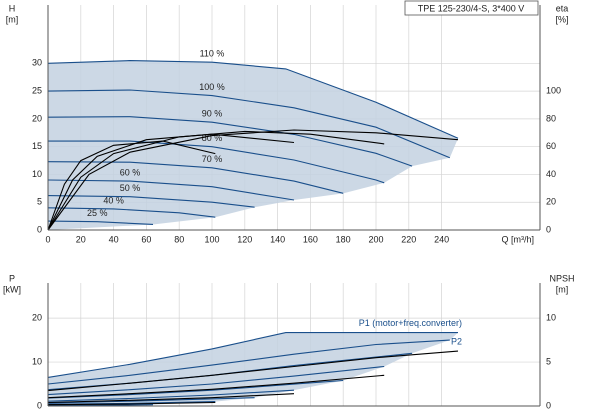  Describe the element at coordinates (562, 289) in the screenshot. I see `y2-unit: [m]` at that location.